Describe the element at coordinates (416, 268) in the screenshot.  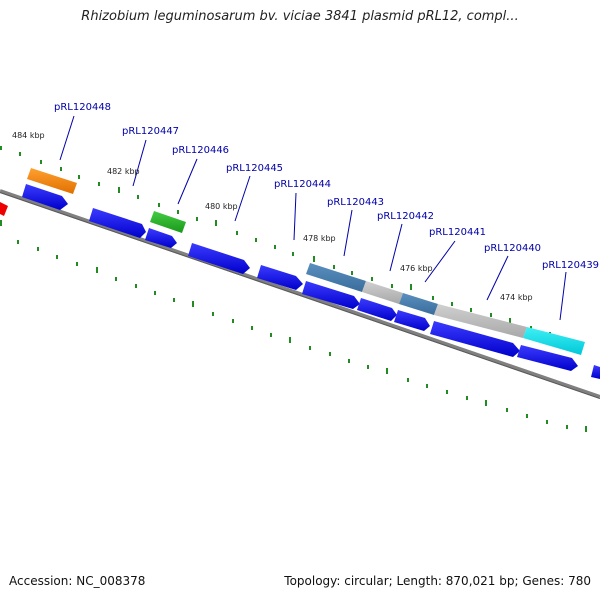
I see `scale-label-476: 476 kbp` at that location.